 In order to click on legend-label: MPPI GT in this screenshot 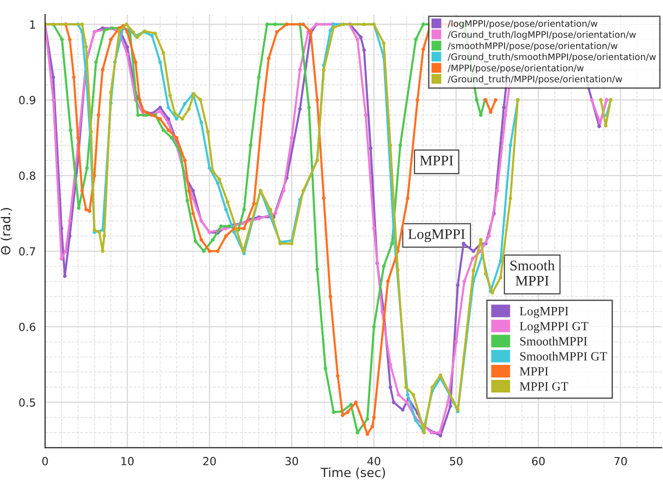, I will do `click(544, 386)`.